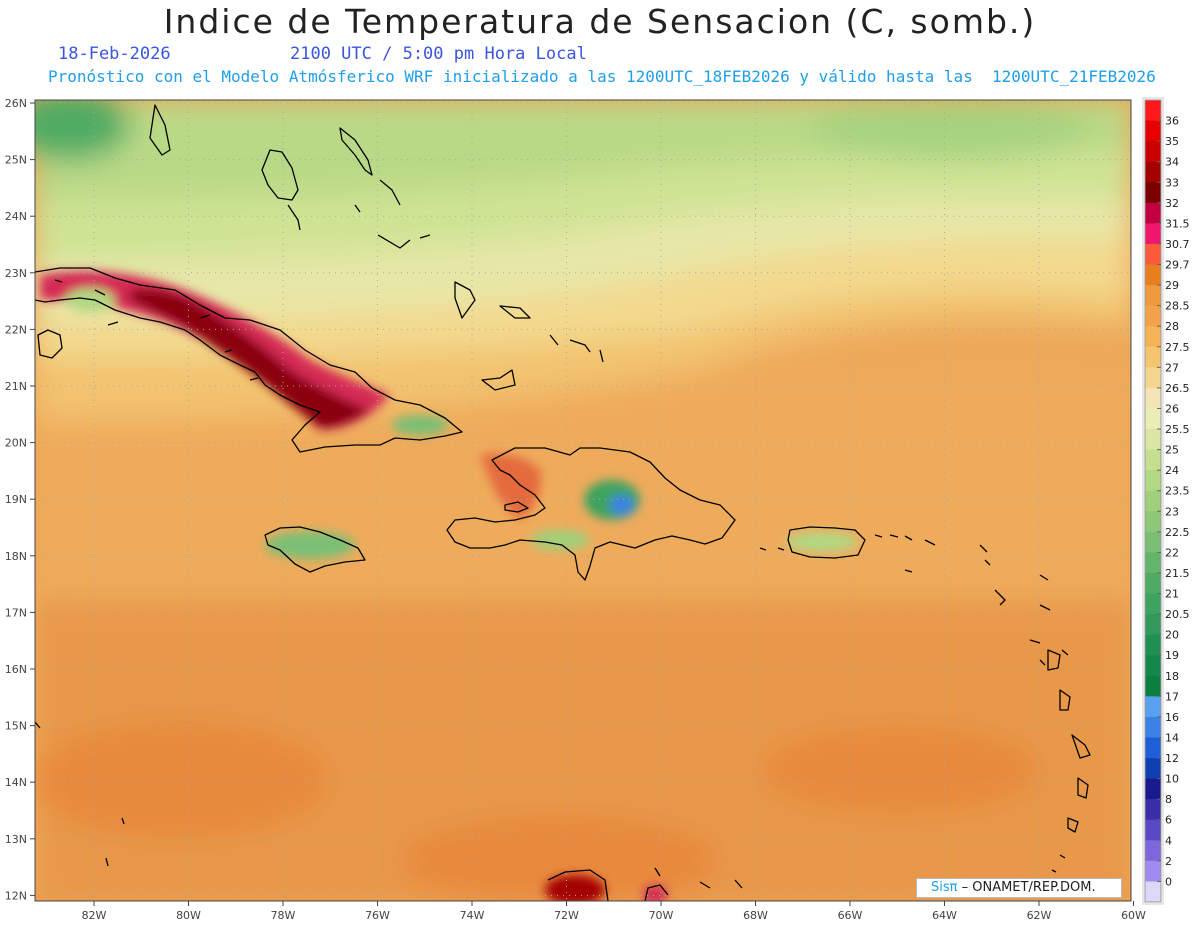  What do you see at coordinates (1172, 326) in the screenshot?
I see `legend-label: 28` at bounding box center [1172, 326].